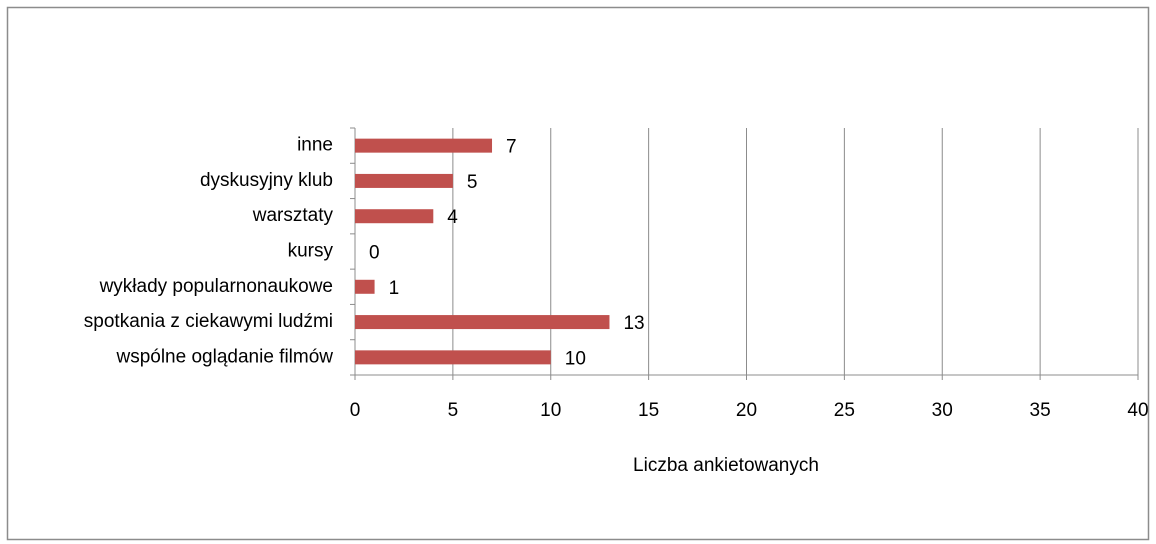 The image size is (1156, 544). What do you see at coordinates (844, 410) in the screenshot?
I see `x-tick-label: 25` at bounding box center [844, 410].